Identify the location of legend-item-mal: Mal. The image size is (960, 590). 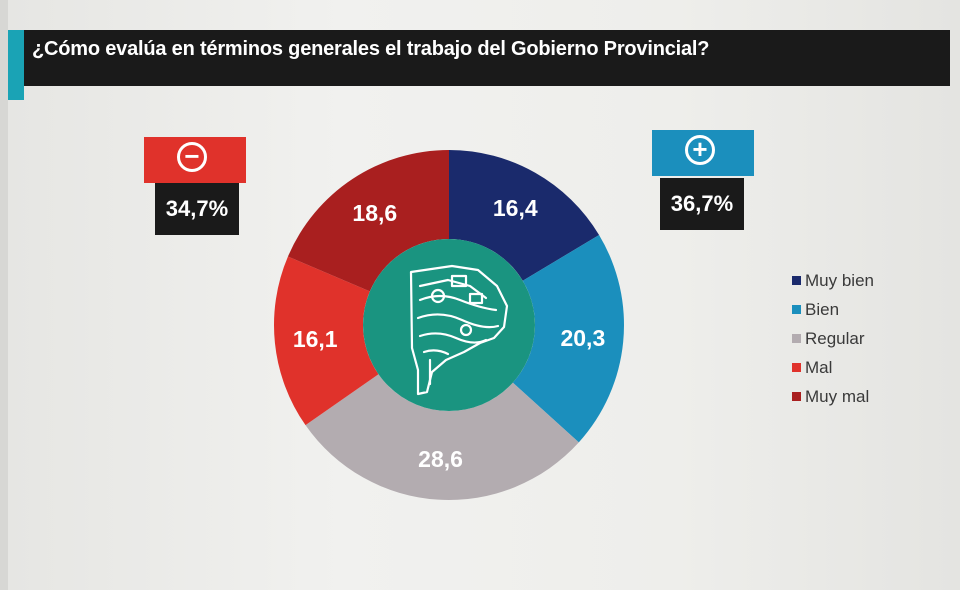
(833, 367).